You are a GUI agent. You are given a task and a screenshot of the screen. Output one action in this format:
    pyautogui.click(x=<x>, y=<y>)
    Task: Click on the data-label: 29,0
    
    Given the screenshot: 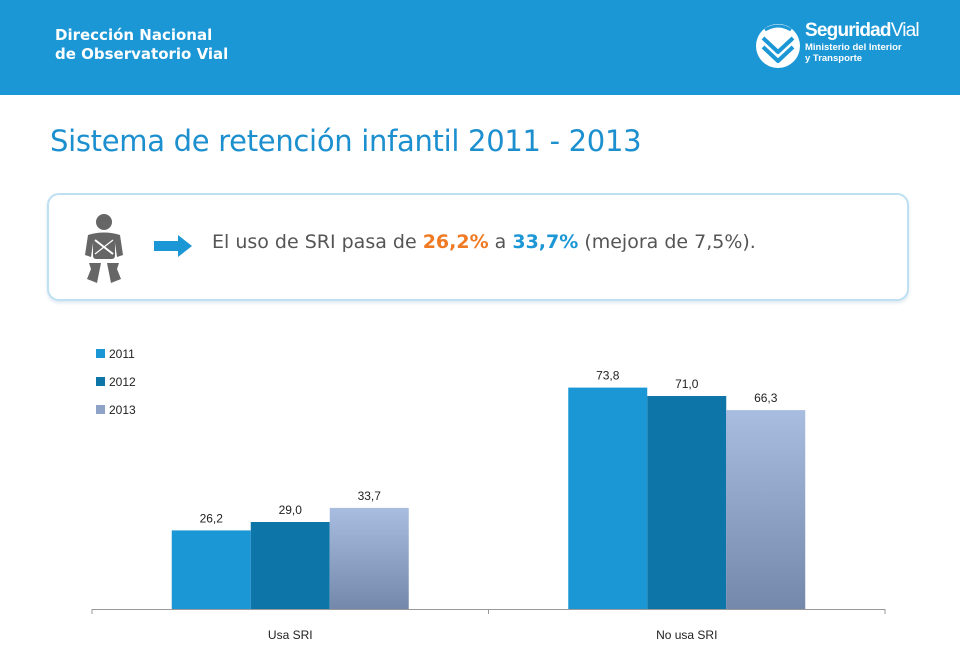 What is the action you would take?
    pyautogui.click(x=291, y=510)
    